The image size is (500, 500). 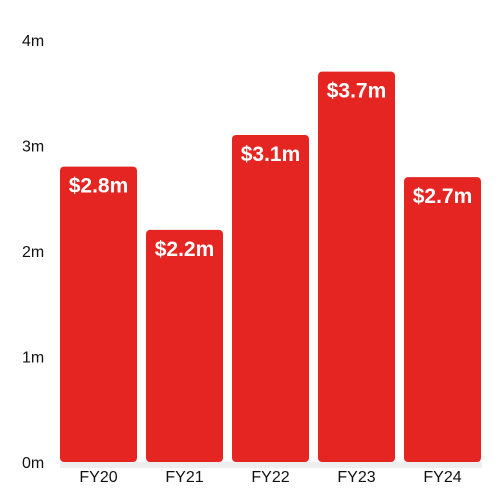 I want to click on bar-fy24, so click(x=442, y=319).